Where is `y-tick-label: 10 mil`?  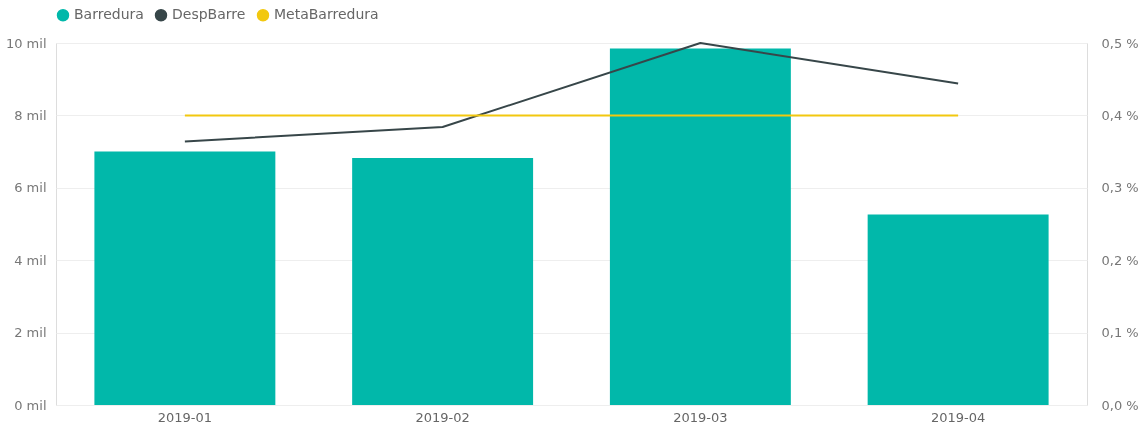 y-tick-label: 10 mil is located at coordinates (26, 43).